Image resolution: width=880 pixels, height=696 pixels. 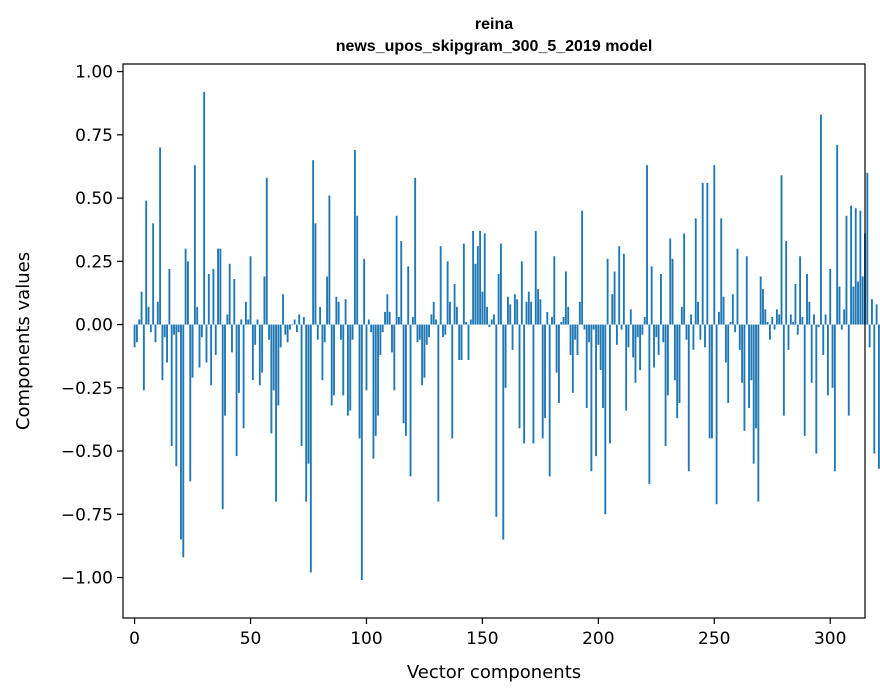 What do you see at coordinates (92, 326) in the screenshot?
I see `y-axis: −1.00 −0.75 −0.50 −0.25 0.00 0.25 0.50 0.75 1.00` at bounding box center [92, 326].